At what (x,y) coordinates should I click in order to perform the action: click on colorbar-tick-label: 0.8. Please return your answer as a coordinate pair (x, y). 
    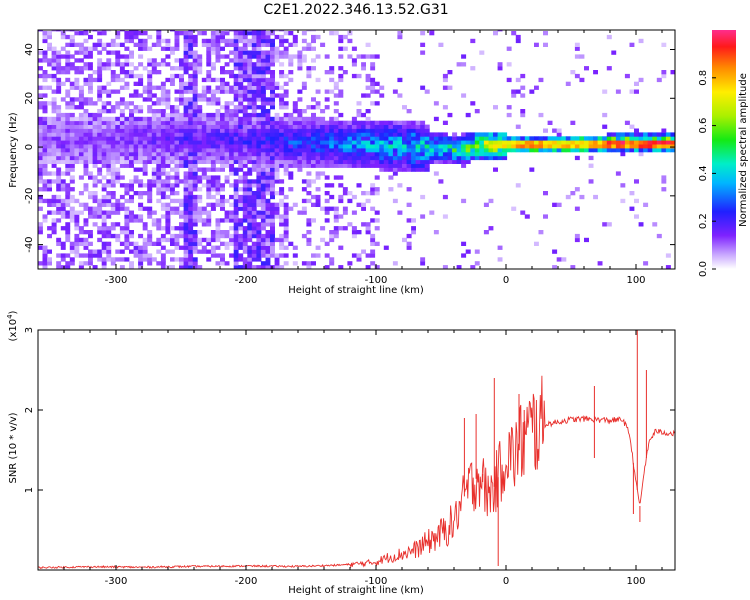
    Looking at the image, I should click on (703, 78).